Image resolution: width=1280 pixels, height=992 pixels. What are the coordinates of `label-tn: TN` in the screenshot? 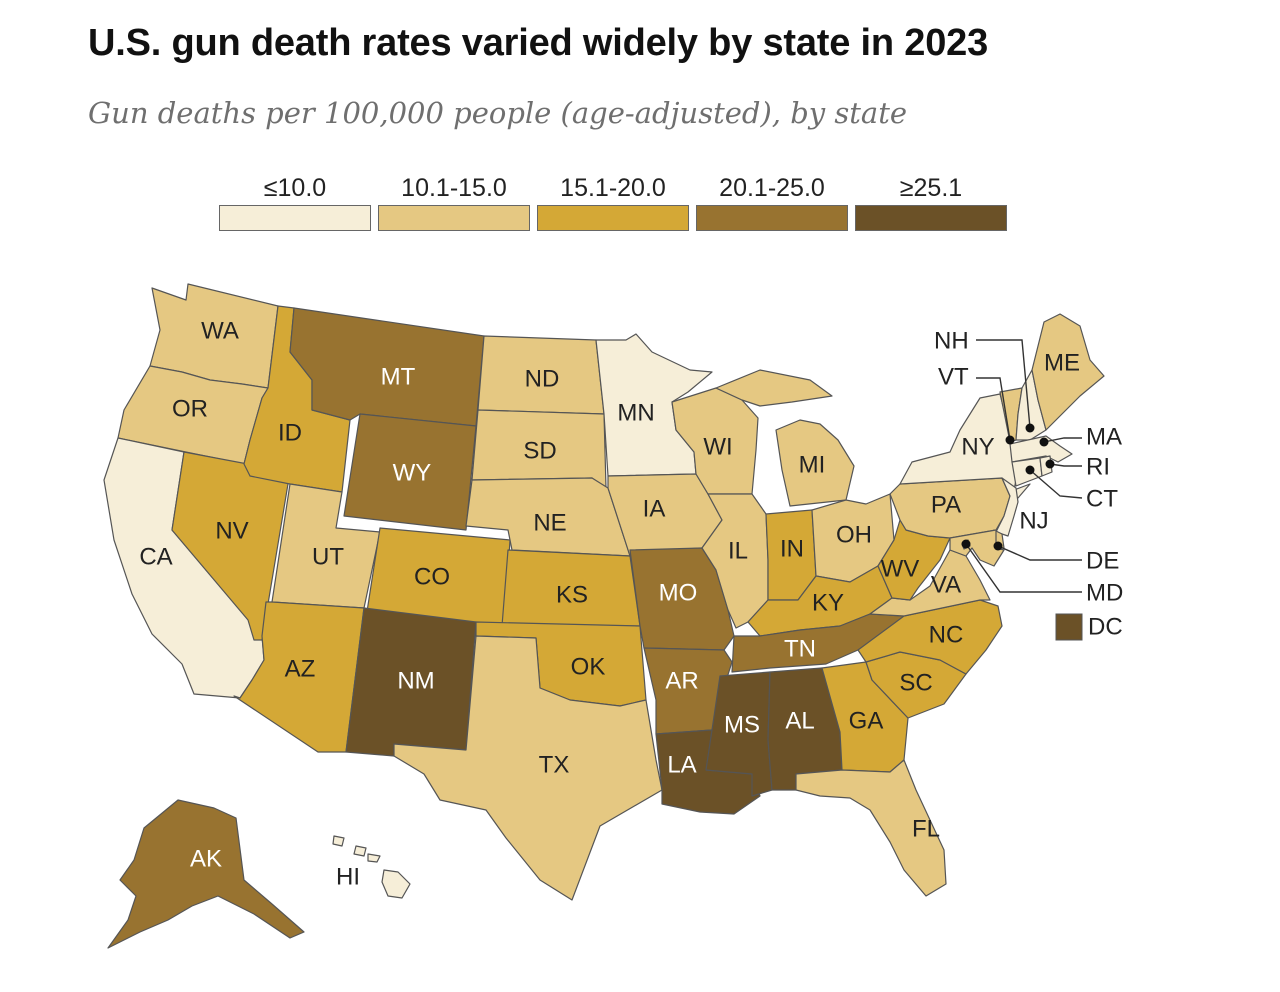 It's located at (800, 648).